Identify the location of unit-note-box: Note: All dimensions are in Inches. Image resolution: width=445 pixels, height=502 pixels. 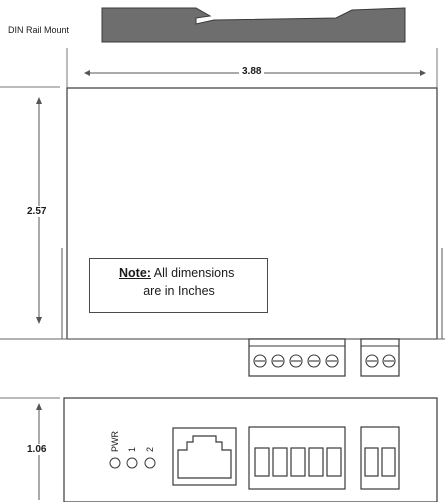
(178, 285).